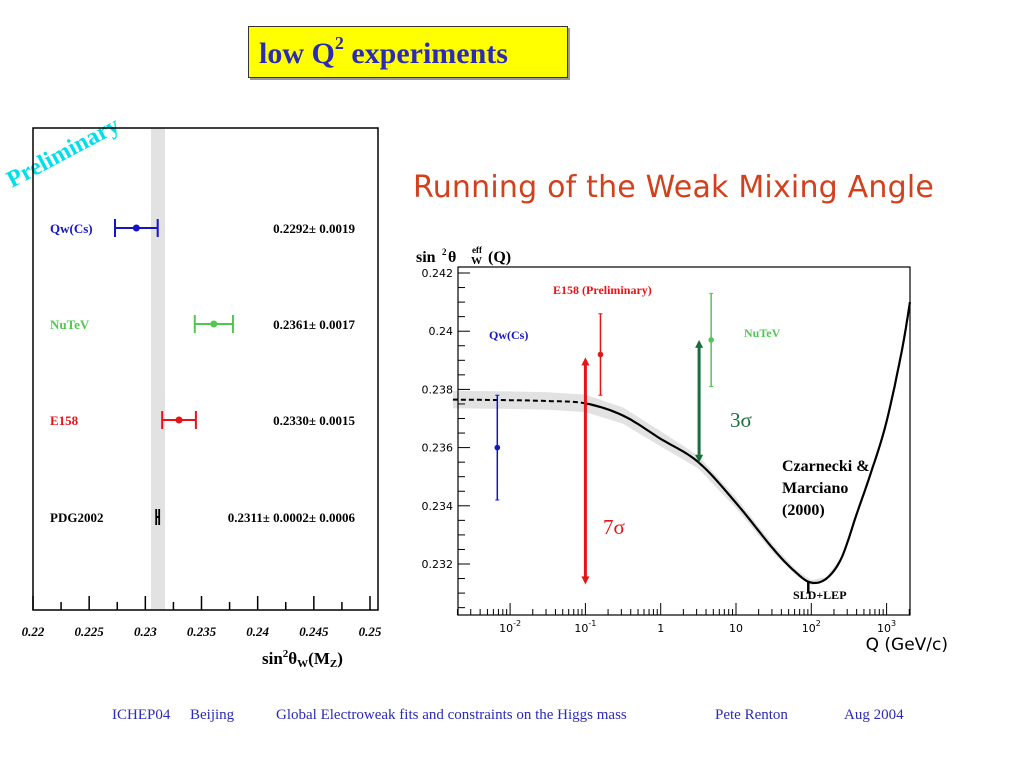 This screenshot has width=1024, height=768. What do you see at coordinates (257, 631) in the screenshot?
I see `x-tick-label: 0.24` at bounding box center [257, 631].